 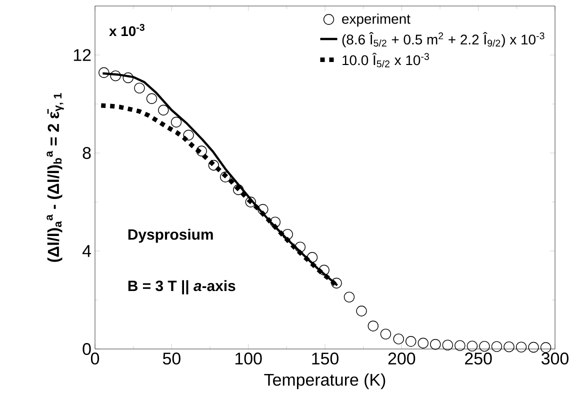 What do you see at coordinates (126, 30) in the screenshot?
I see `annotation: x 10$^{-3}$` at bounding box center [126, 30].